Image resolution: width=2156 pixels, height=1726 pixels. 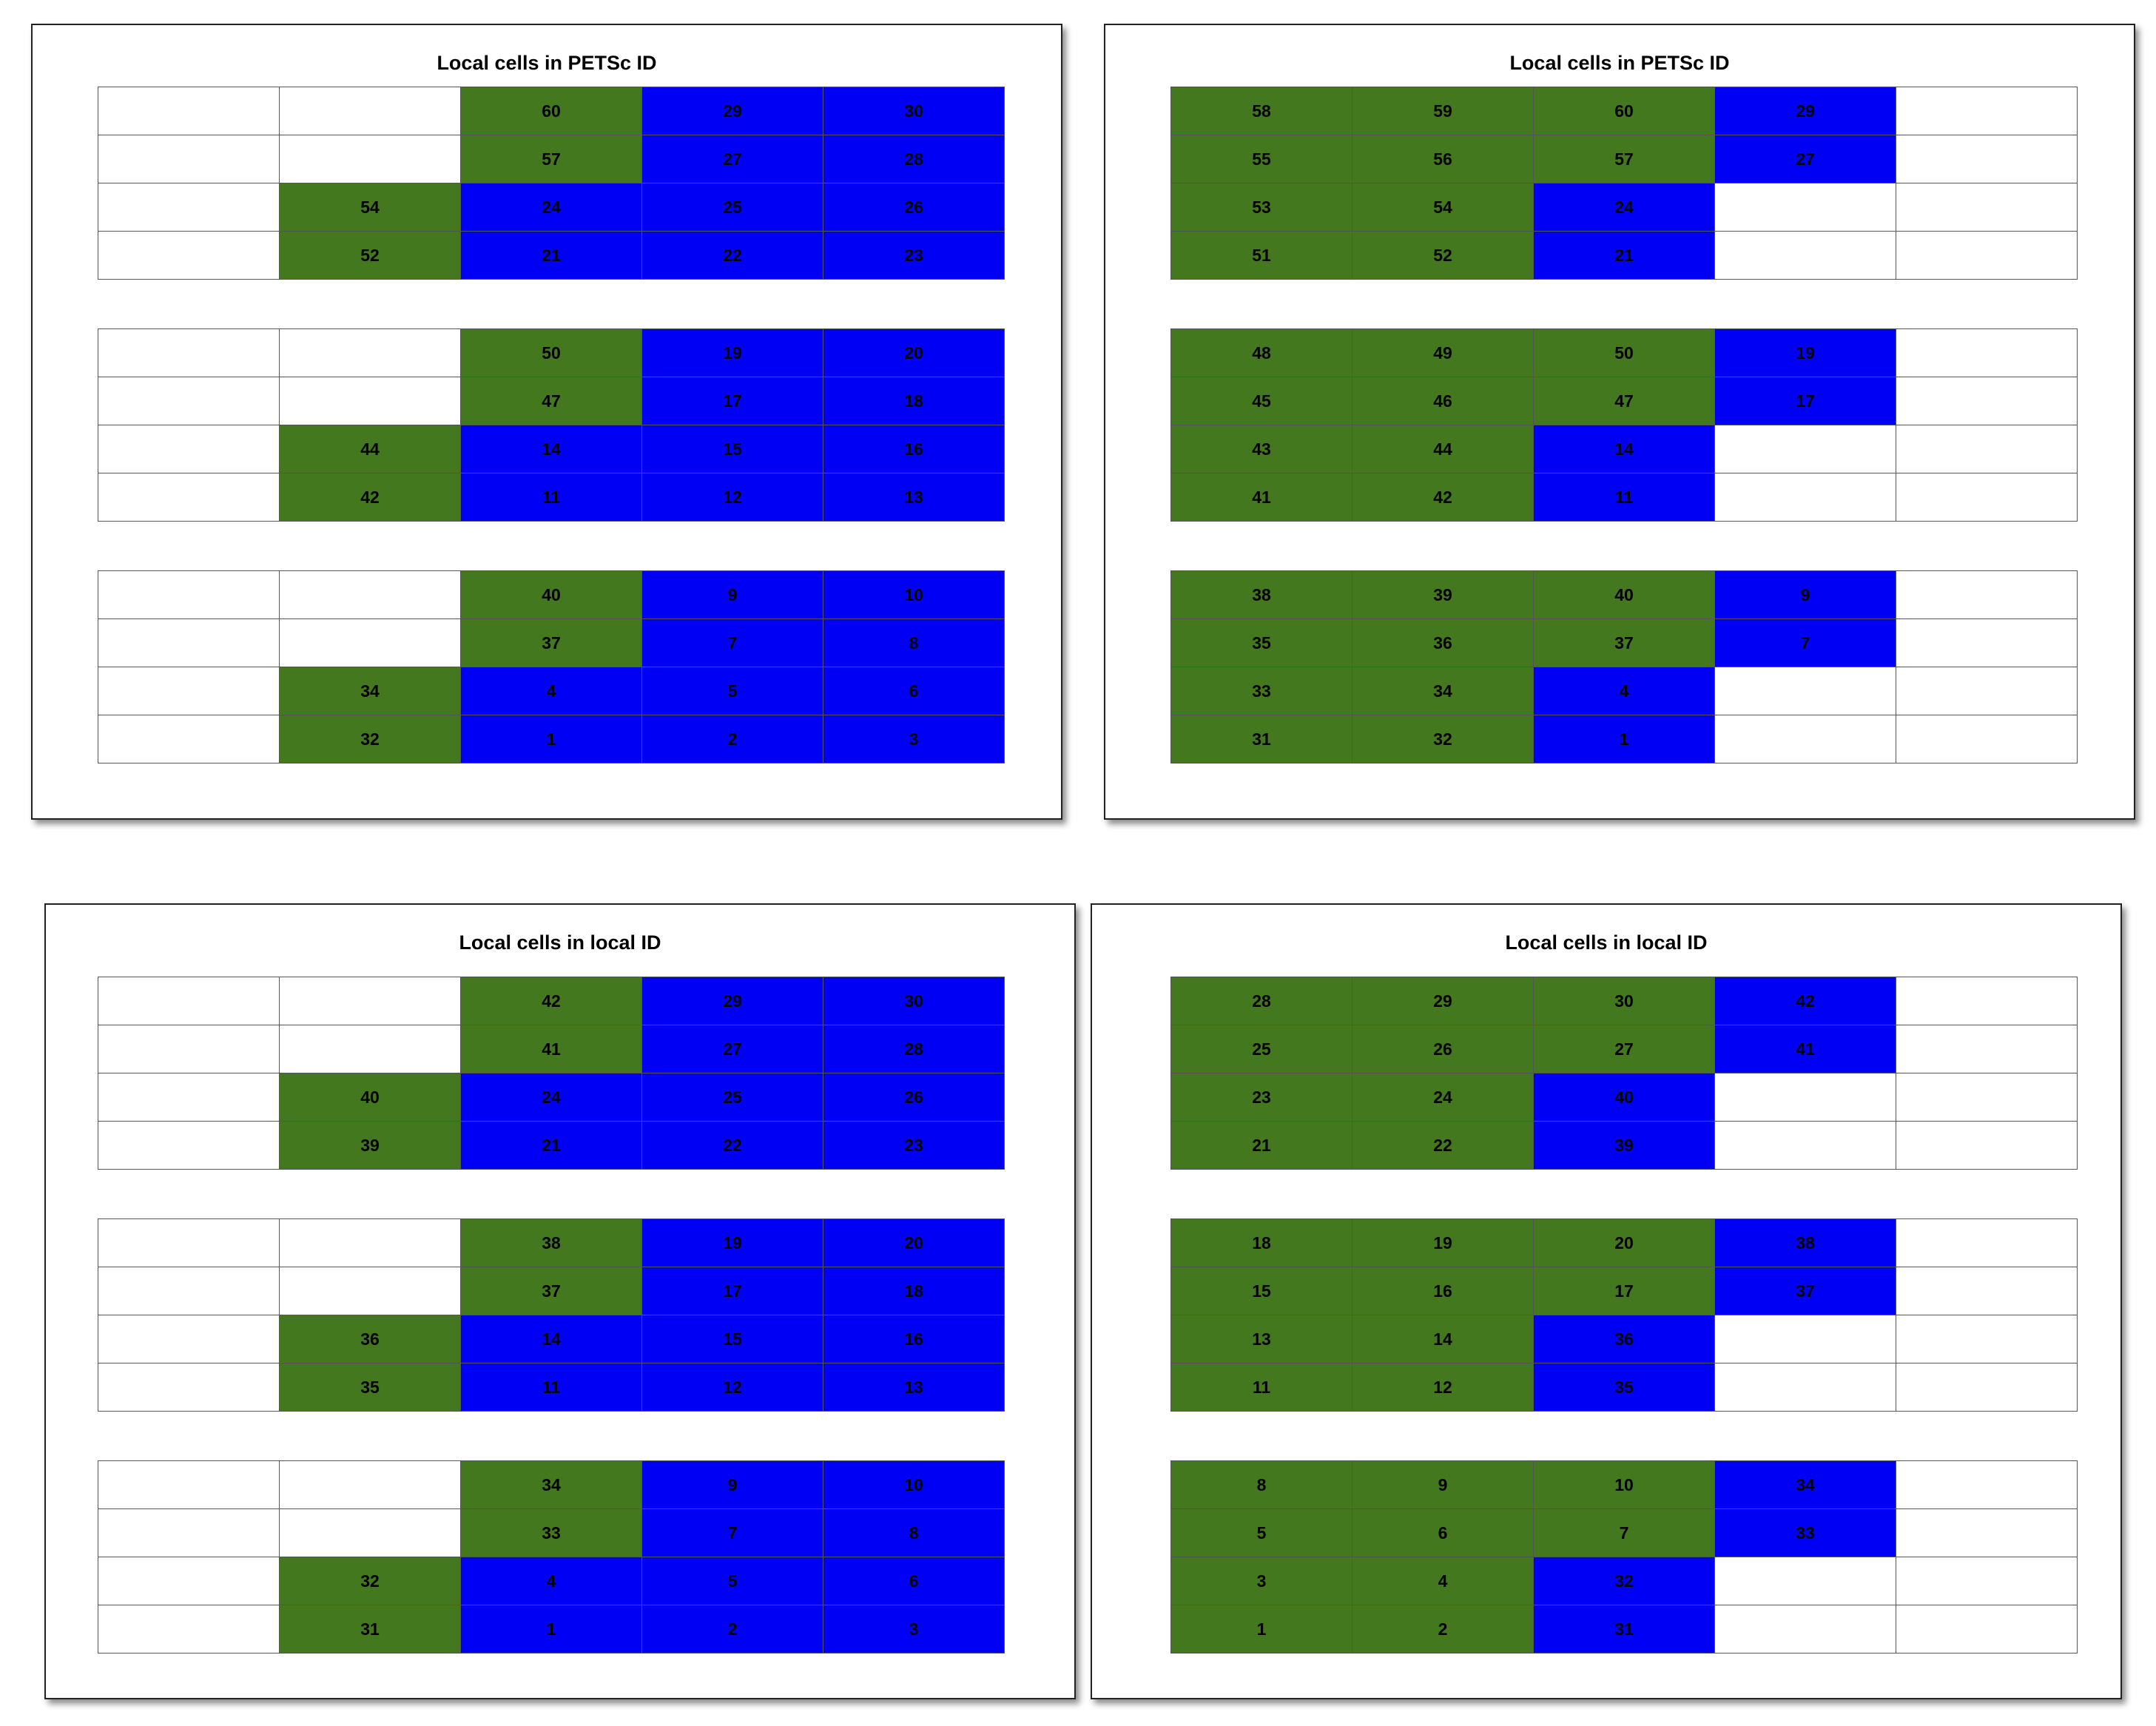 I want to click on cell-blue: 15, so click(x=732, y=1339).